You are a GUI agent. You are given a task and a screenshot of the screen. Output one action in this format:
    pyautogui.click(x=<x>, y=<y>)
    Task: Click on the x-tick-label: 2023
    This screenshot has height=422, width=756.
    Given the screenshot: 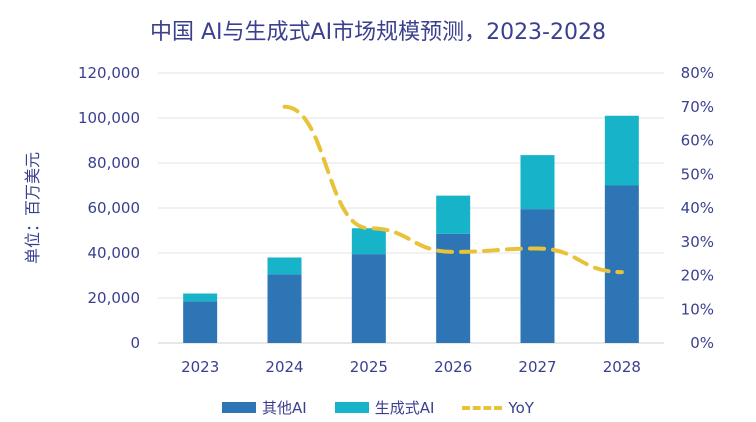 What is the action you would take?
    pyautogui.click(x=200, y=367)
    